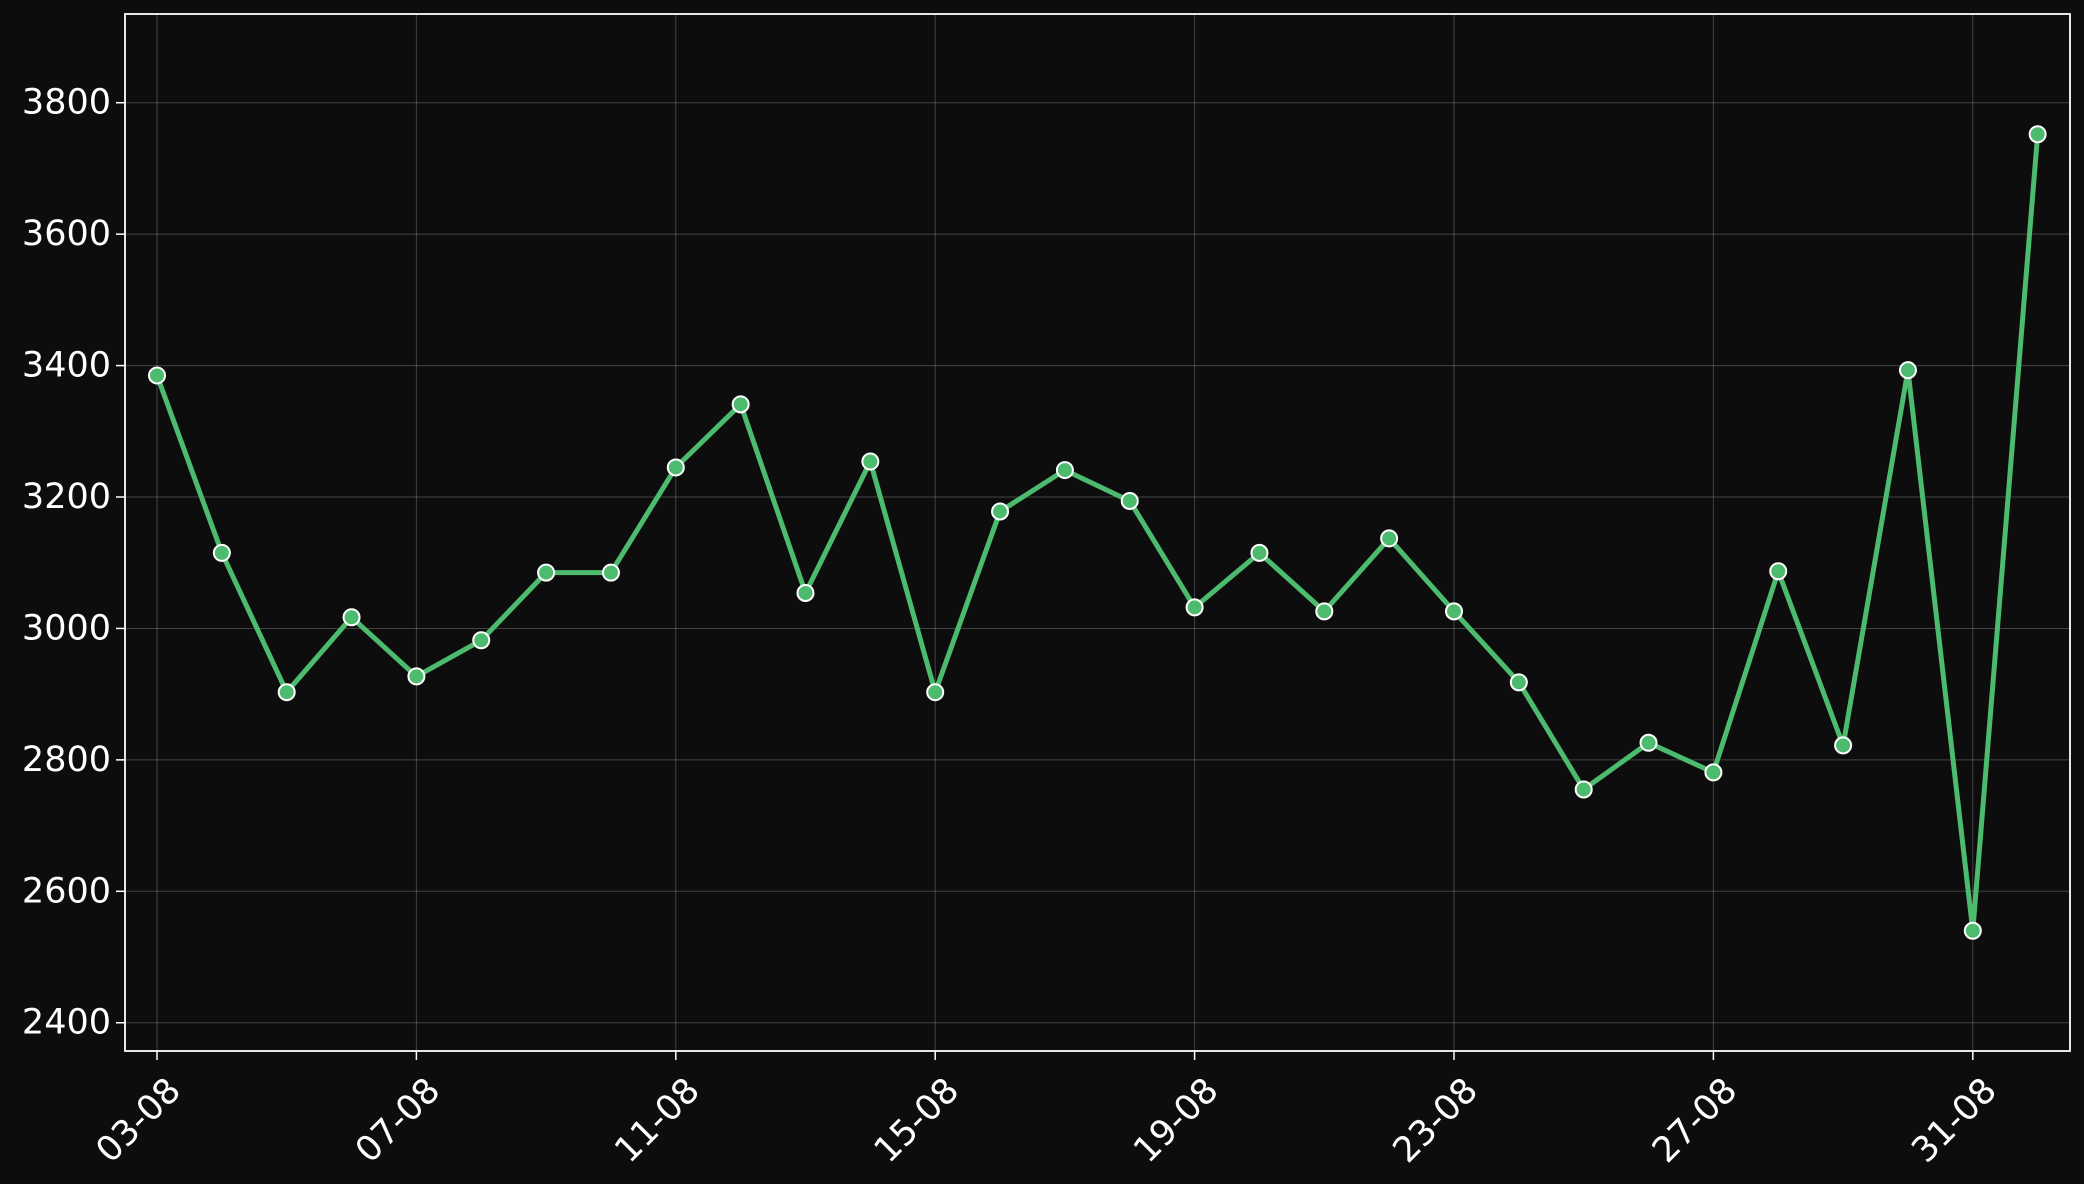 The width and height of the screenshot is (2084, 1184). I want to click on y-axis: 2400 2600 2800 3000 3200 3400 3600 3800, so click(73, 563).